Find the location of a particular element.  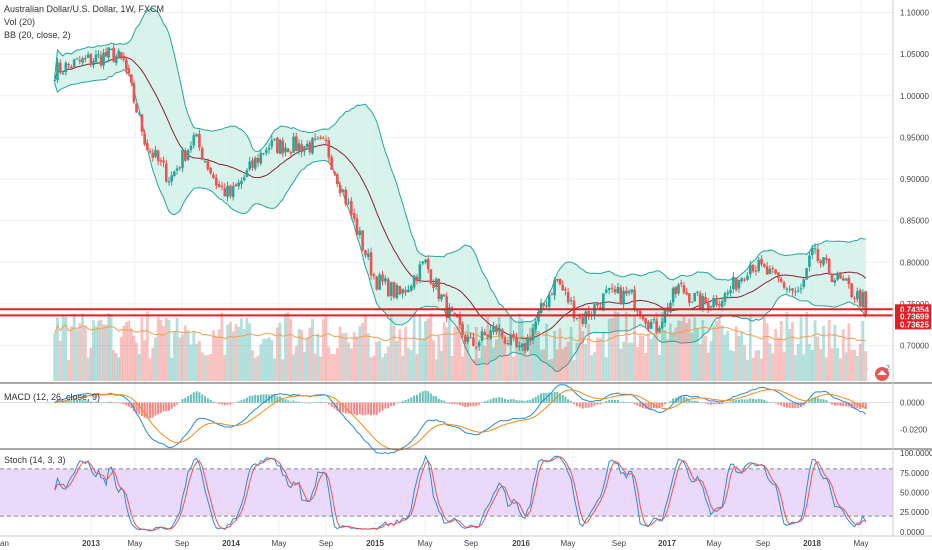

time-tick-label-partial: an is located at coordinates (4, 543).